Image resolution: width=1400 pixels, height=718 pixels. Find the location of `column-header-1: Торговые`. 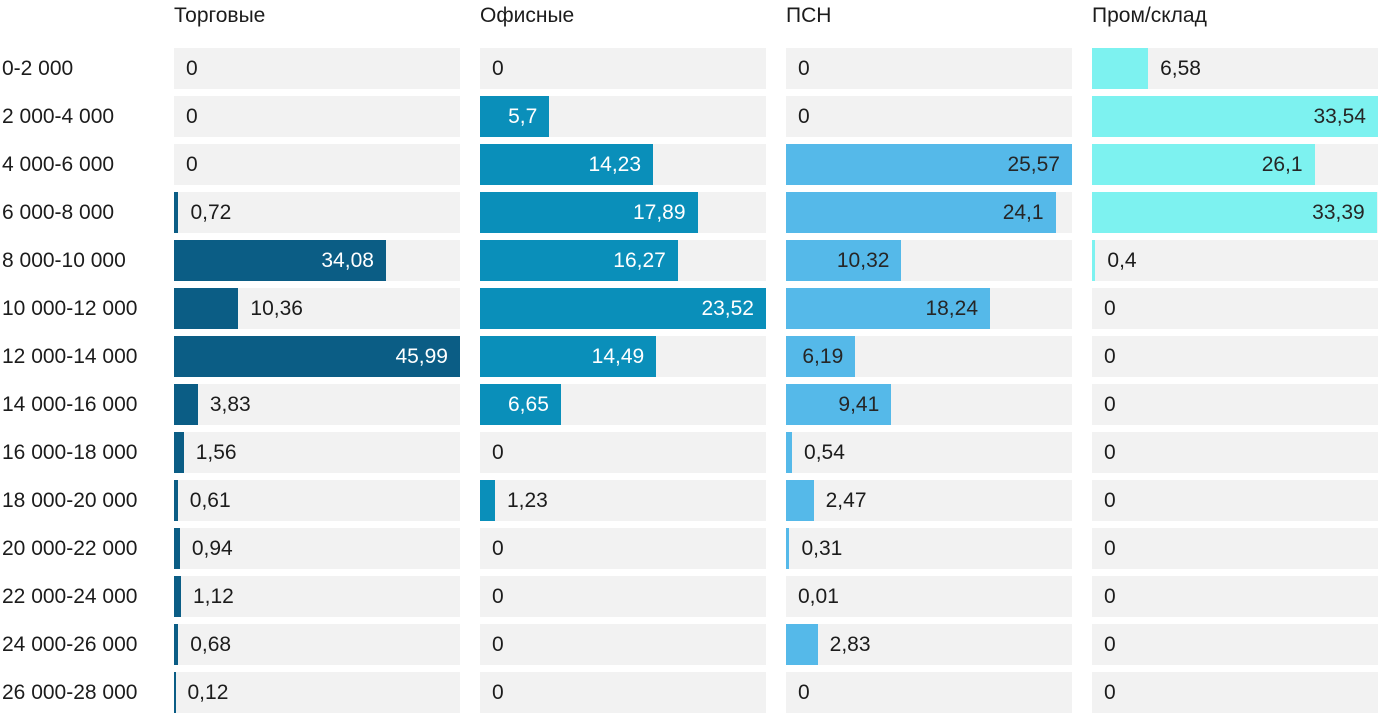

column-header-1: Торговые is located at coordinates (220, 15).